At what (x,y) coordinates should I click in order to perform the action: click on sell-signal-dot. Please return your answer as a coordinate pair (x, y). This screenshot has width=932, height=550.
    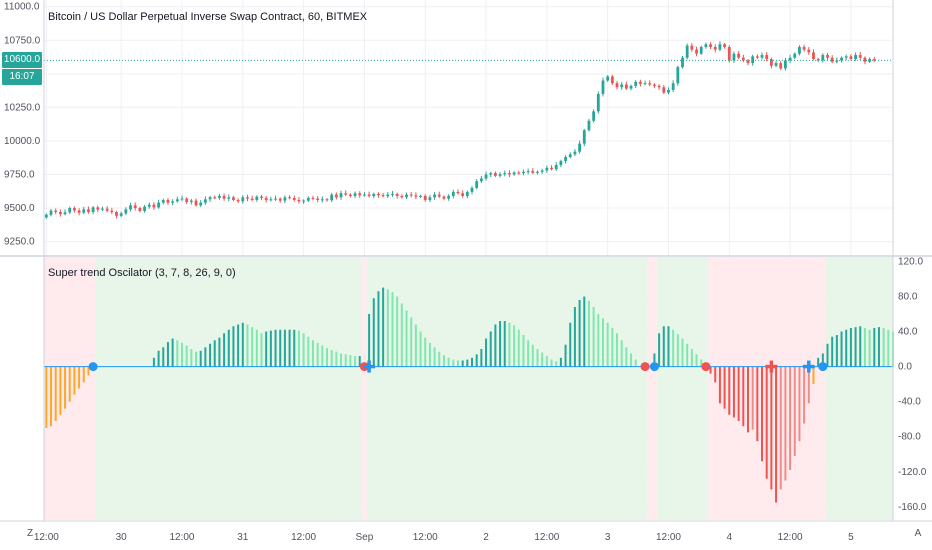
    Looking at the image, I should click on (645, 367).